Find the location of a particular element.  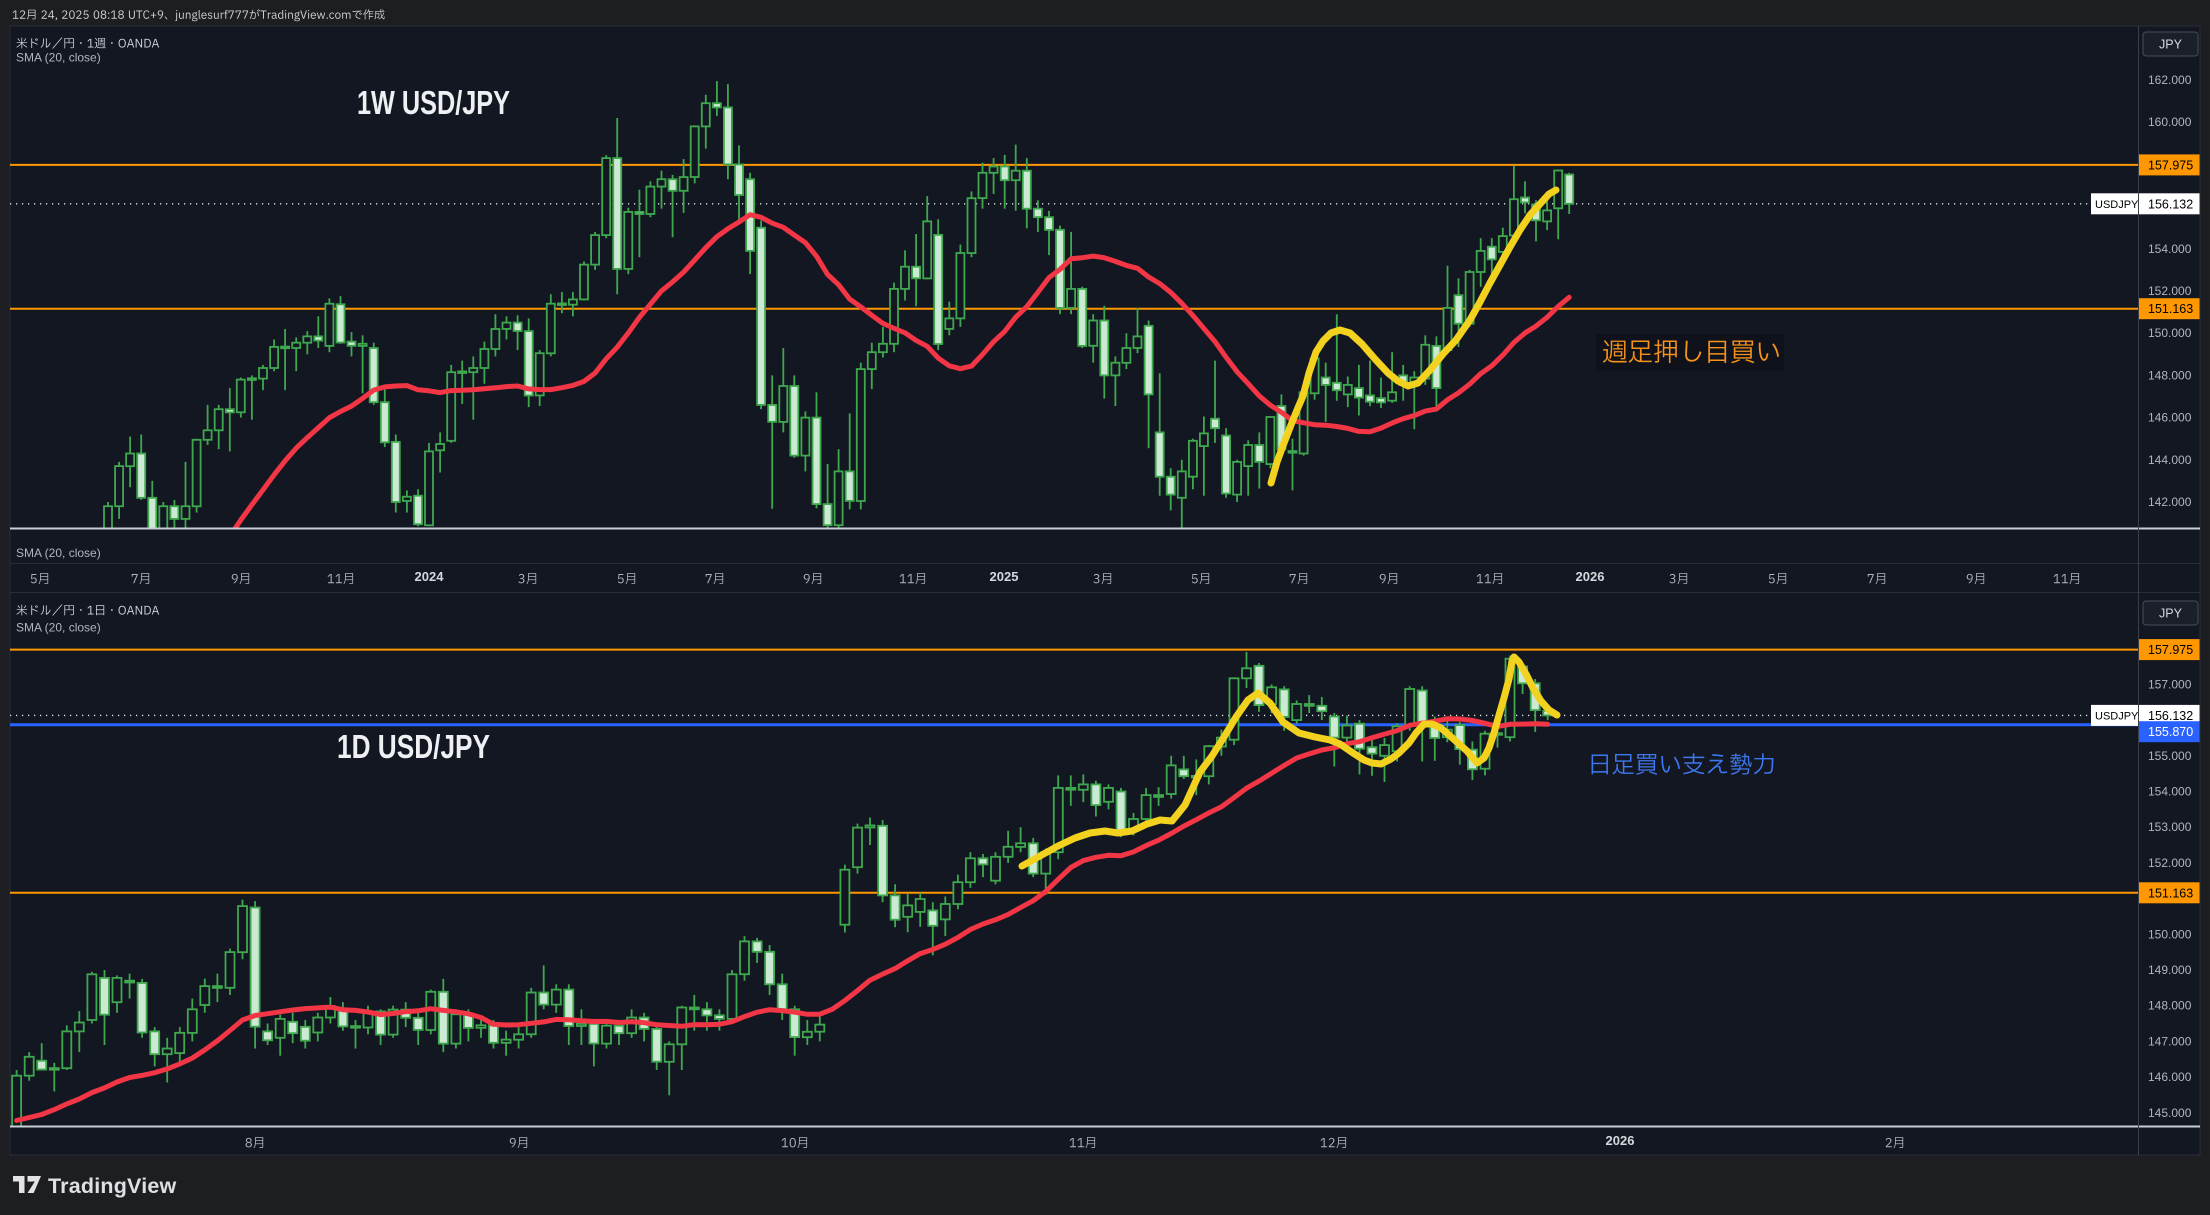

svg-text: 157.000 is located at coordinates (2170, 684).